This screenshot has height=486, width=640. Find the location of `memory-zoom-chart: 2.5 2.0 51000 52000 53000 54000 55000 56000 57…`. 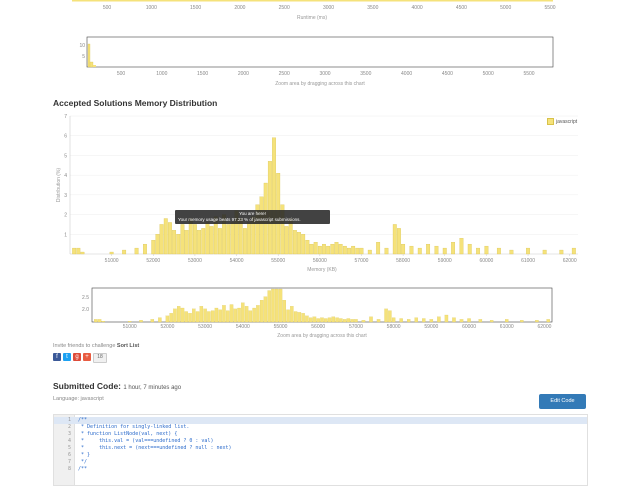

memory-zoom-chart: 2.5 2.0 51000 52000 53000 54000 55000 56000 57… is located at coordinates (317, 308).